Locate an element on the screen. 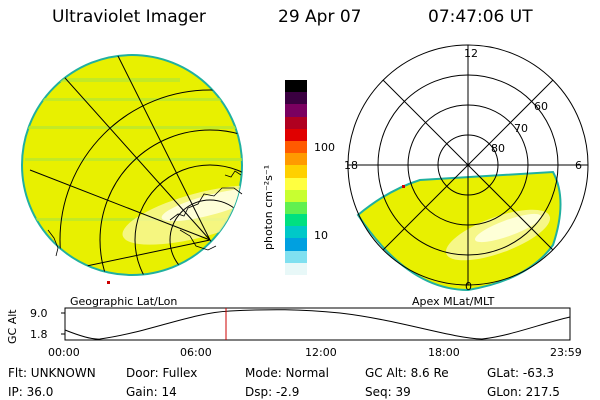 The width and height of the screenshot is (600, 400). info-seq: Seq: 39 is located at coordinates (388, 392).